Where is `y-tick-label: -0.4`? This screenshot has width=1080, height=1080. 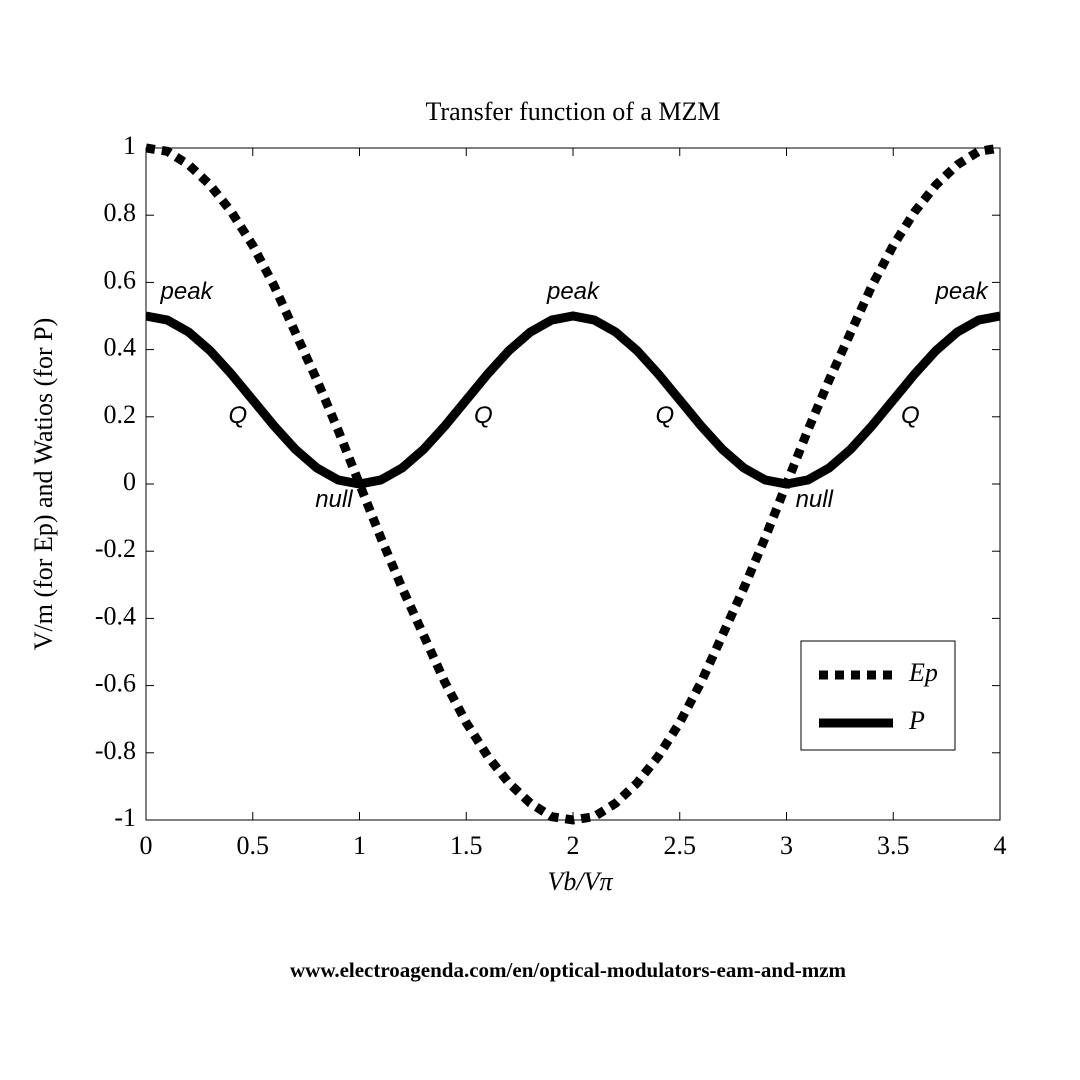
y-tick-label: -0.4 is located at coordinates (115, 615).